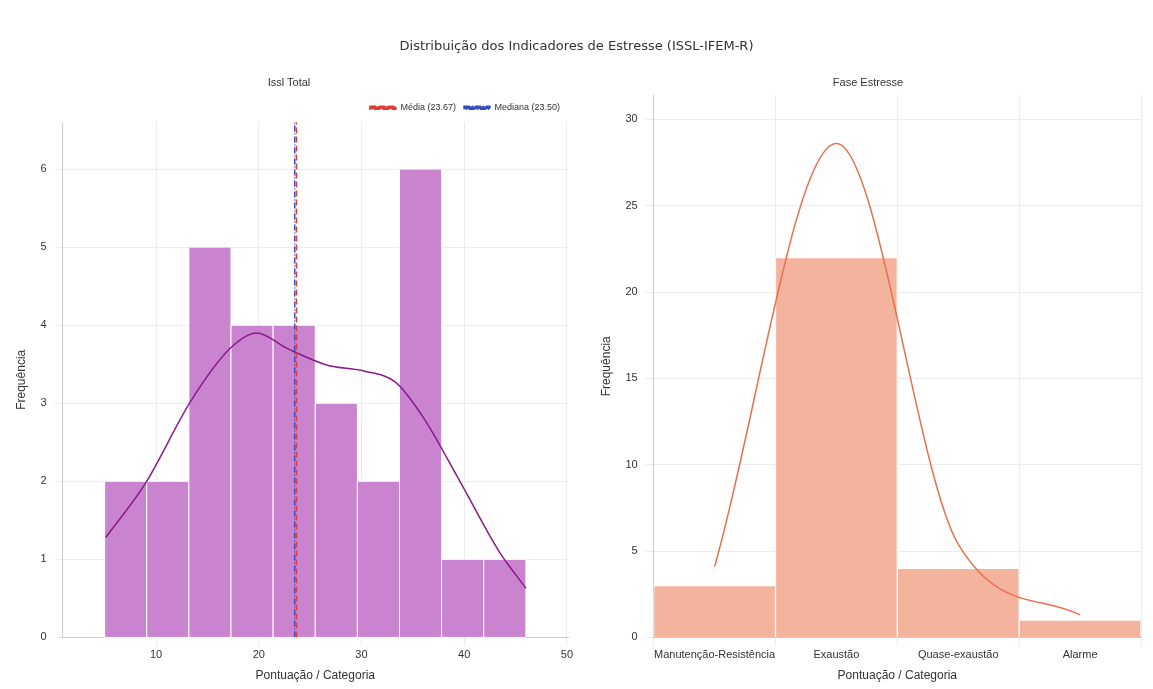 The image size is (1153, 689). Describe the element at coordinates (631, 463) in the screenshot. I see `y-tick-label: 10` at that location.